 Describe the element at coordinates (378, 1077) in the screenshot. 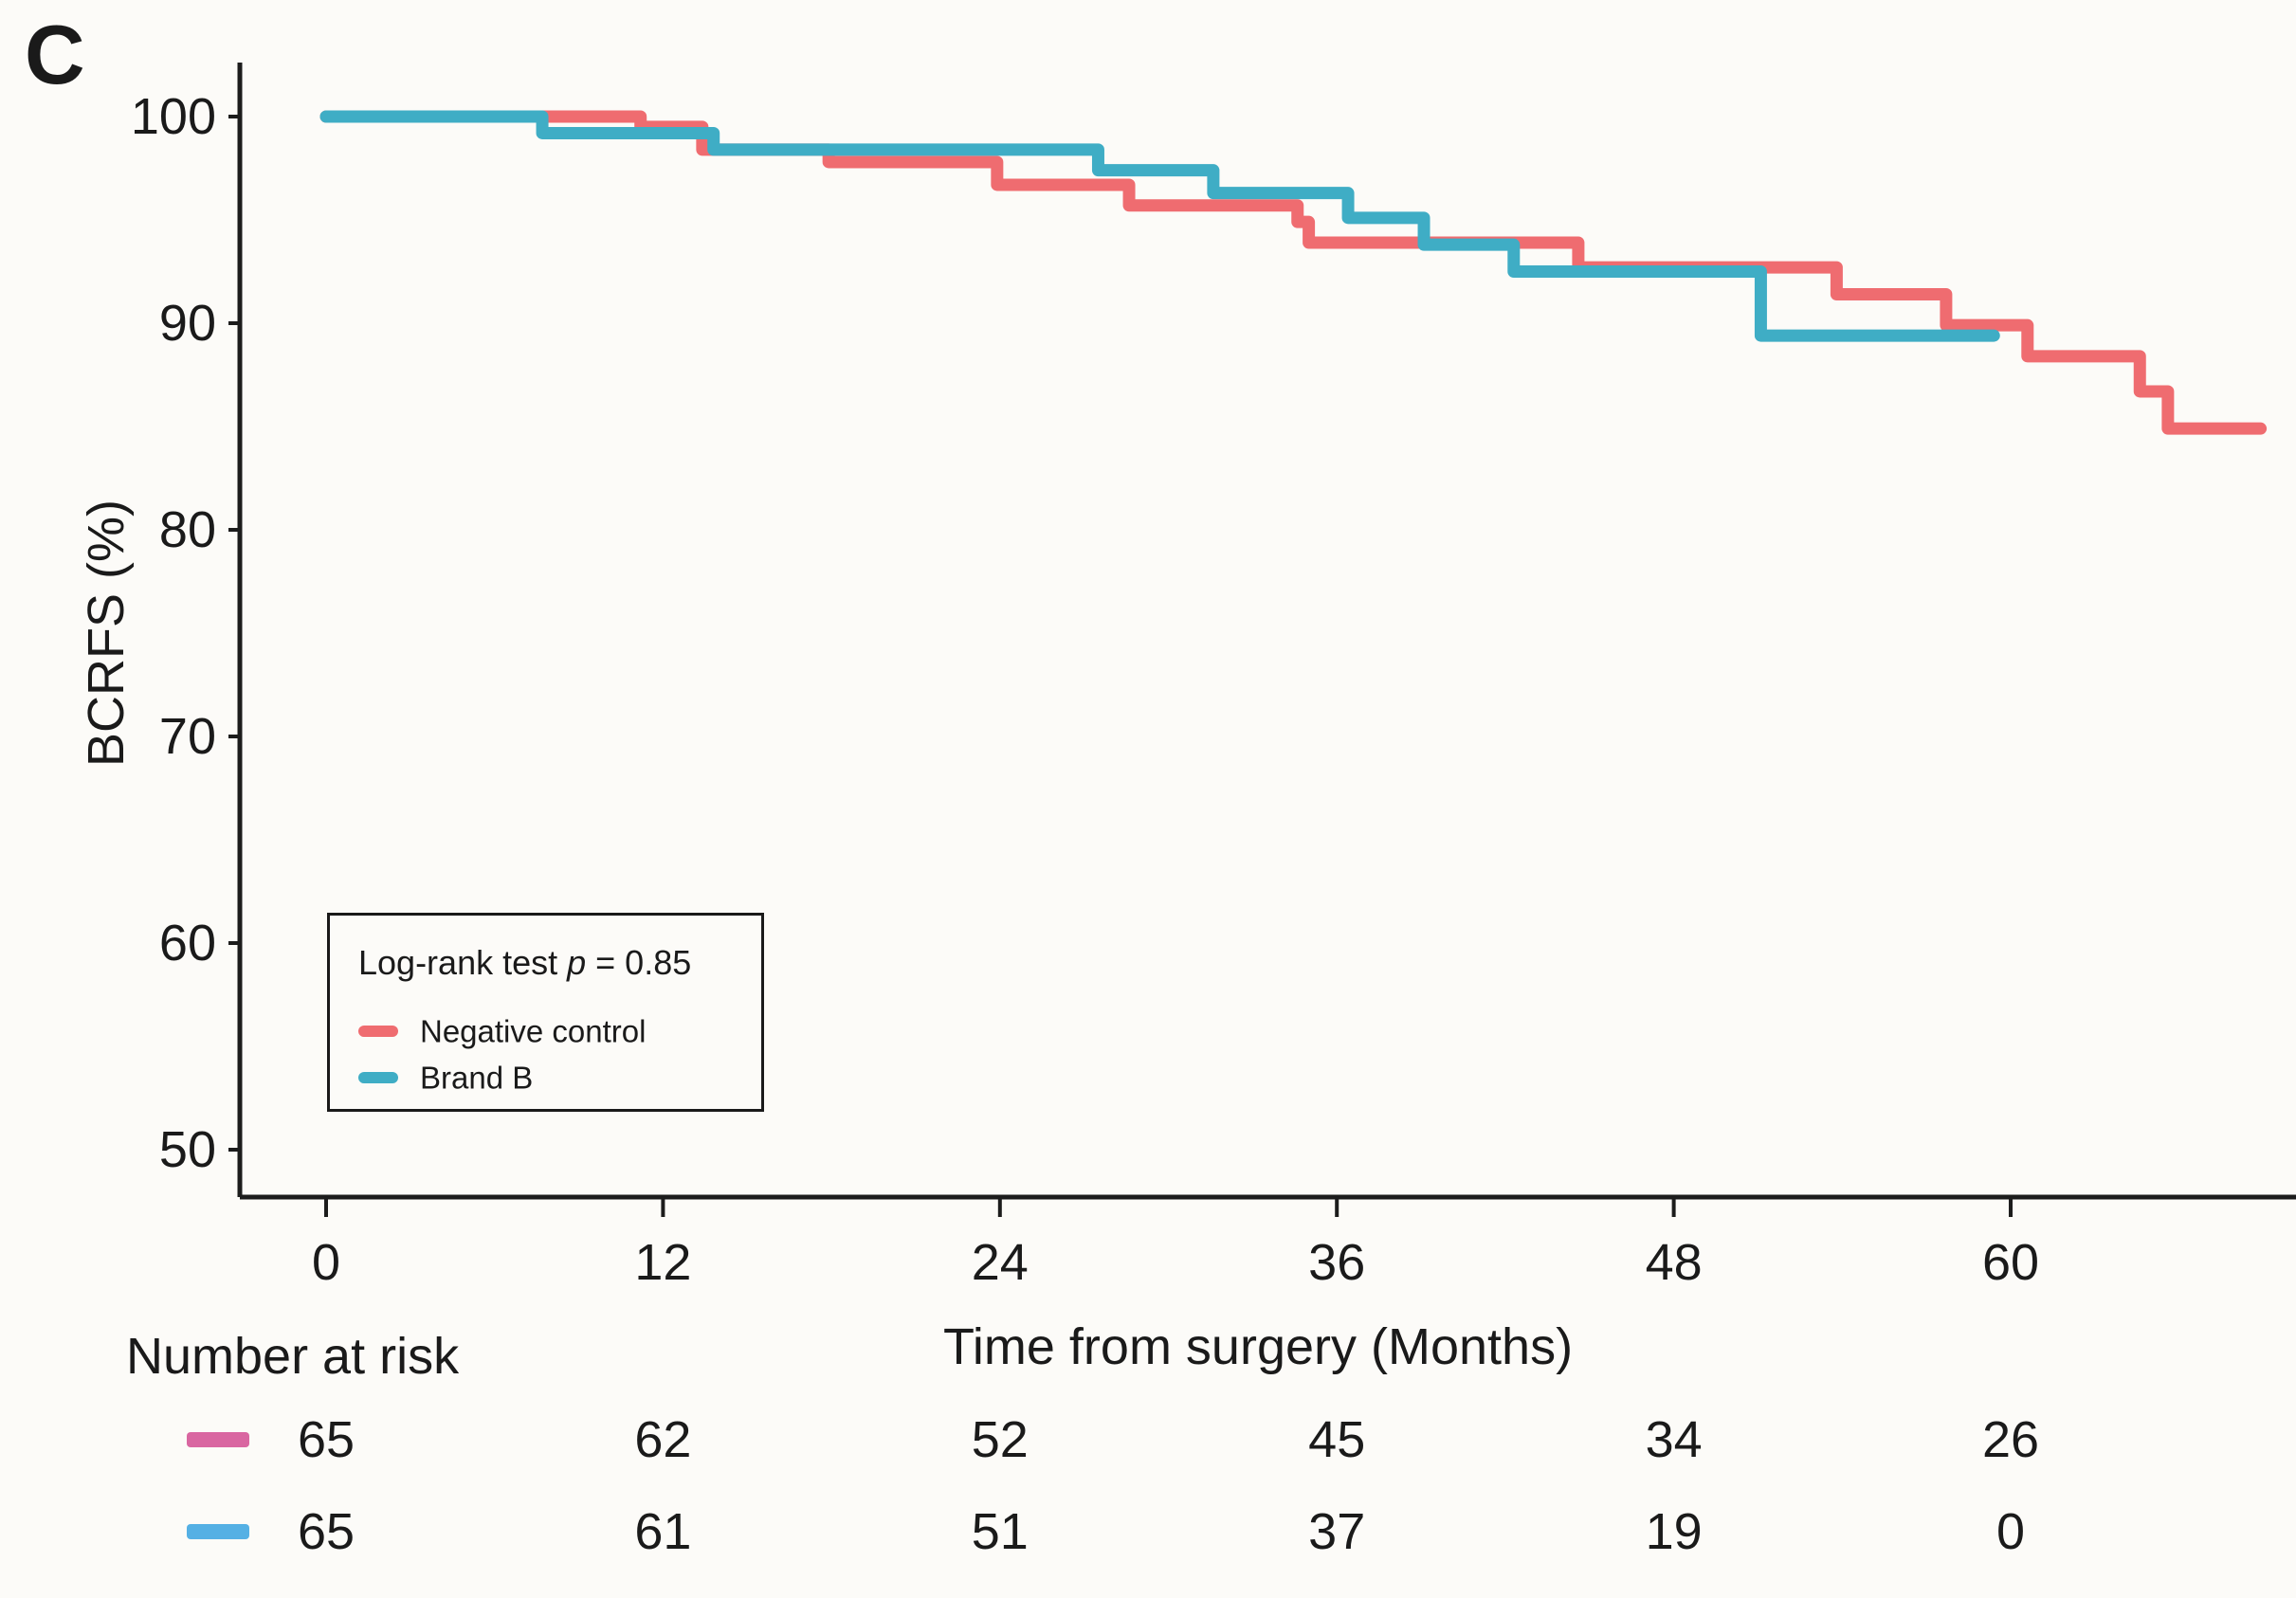

I see `brand-b-line-swatch` at that location.